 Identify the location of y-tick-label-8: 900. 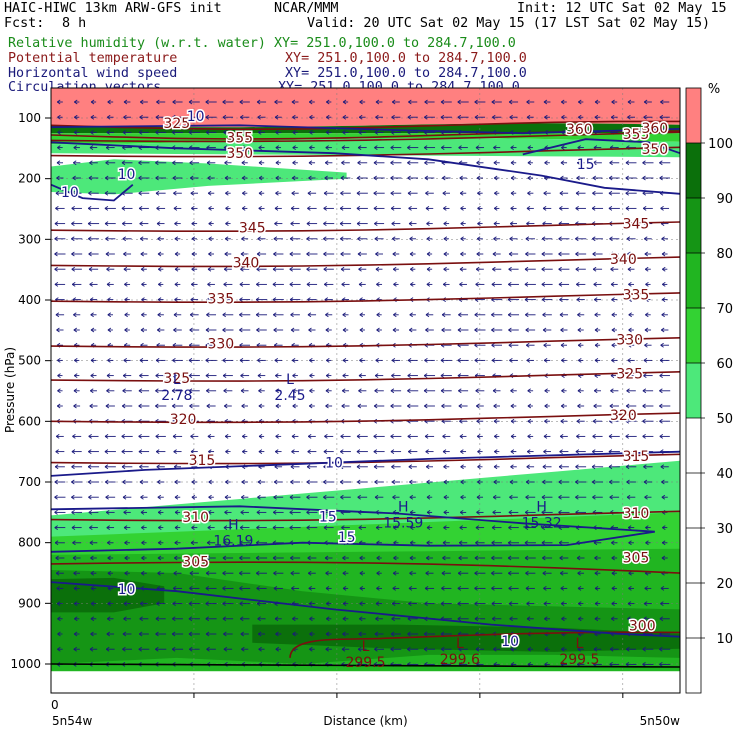
(29, 603).